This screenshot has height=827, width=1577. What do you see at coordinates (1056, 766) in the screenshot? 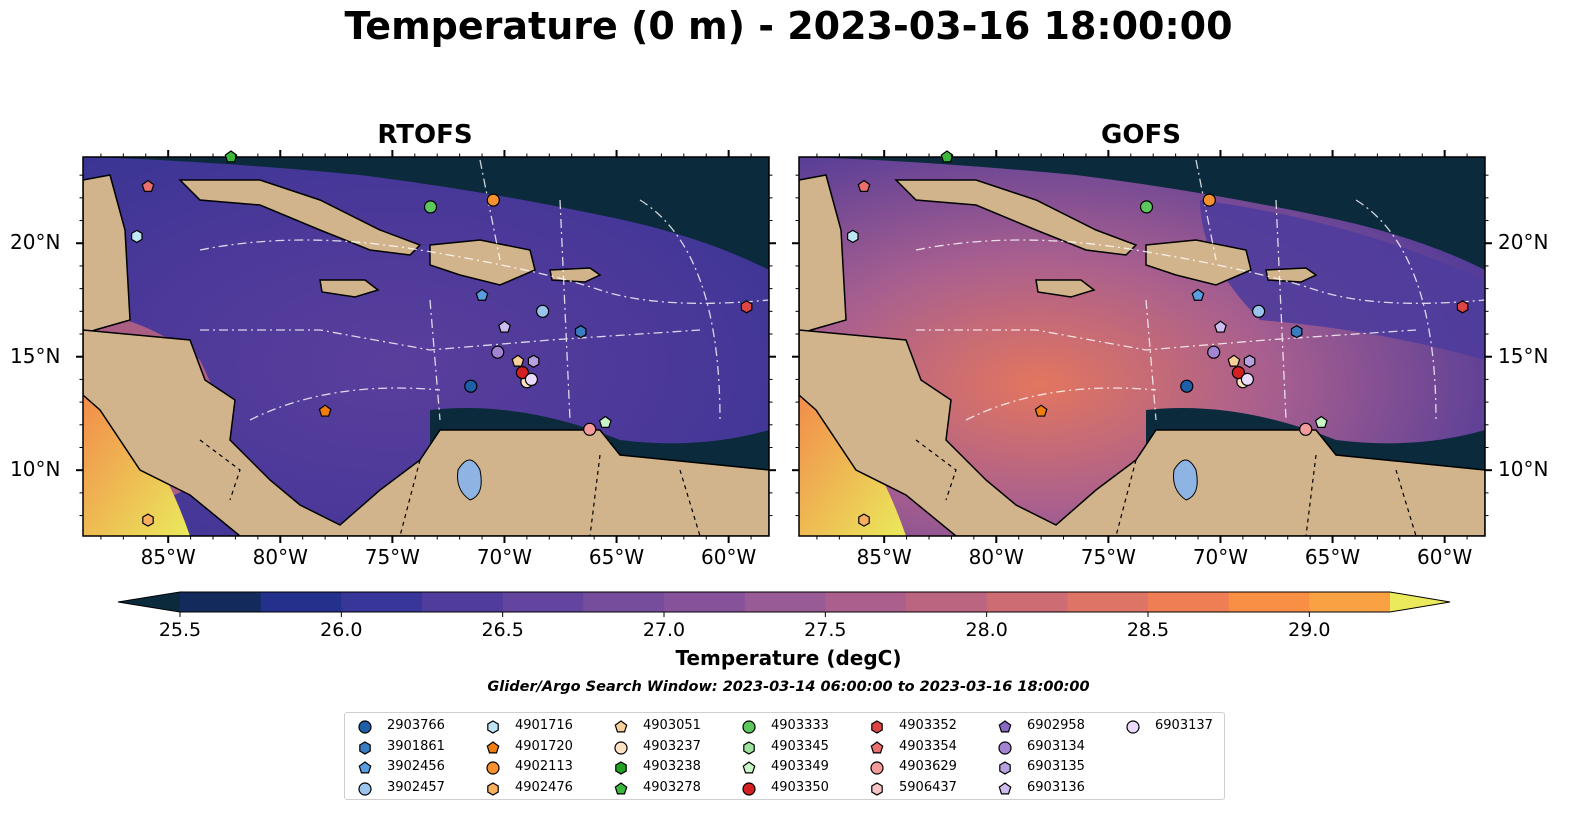
I see `legend-label: 6903135` at bounding box center [1056, 766].